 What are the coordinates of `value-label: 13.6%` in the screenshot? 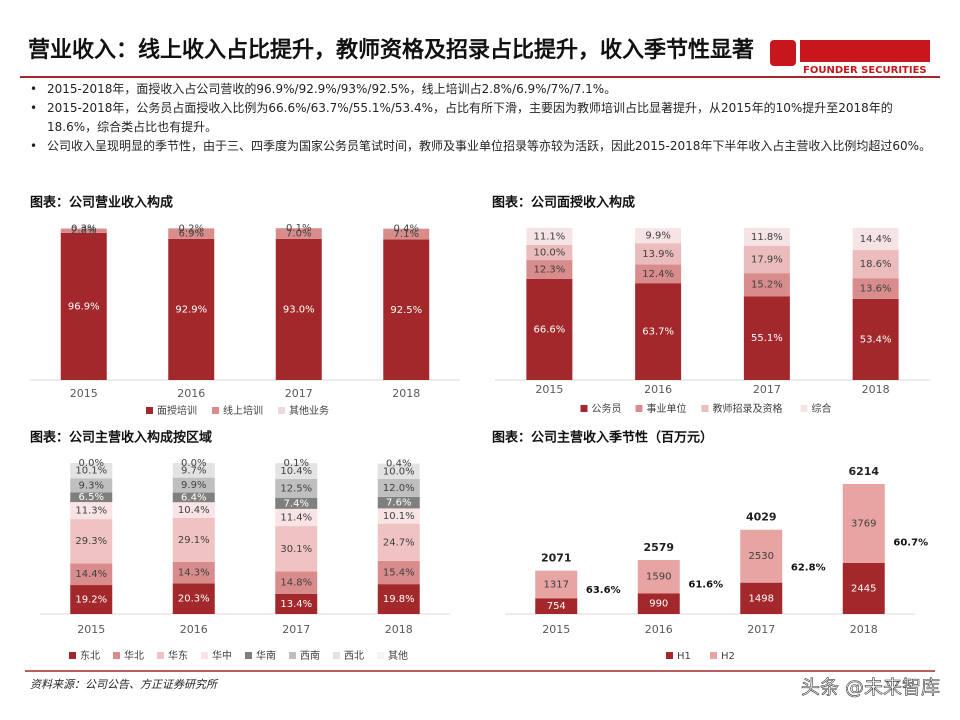 It's located at (876, 288).